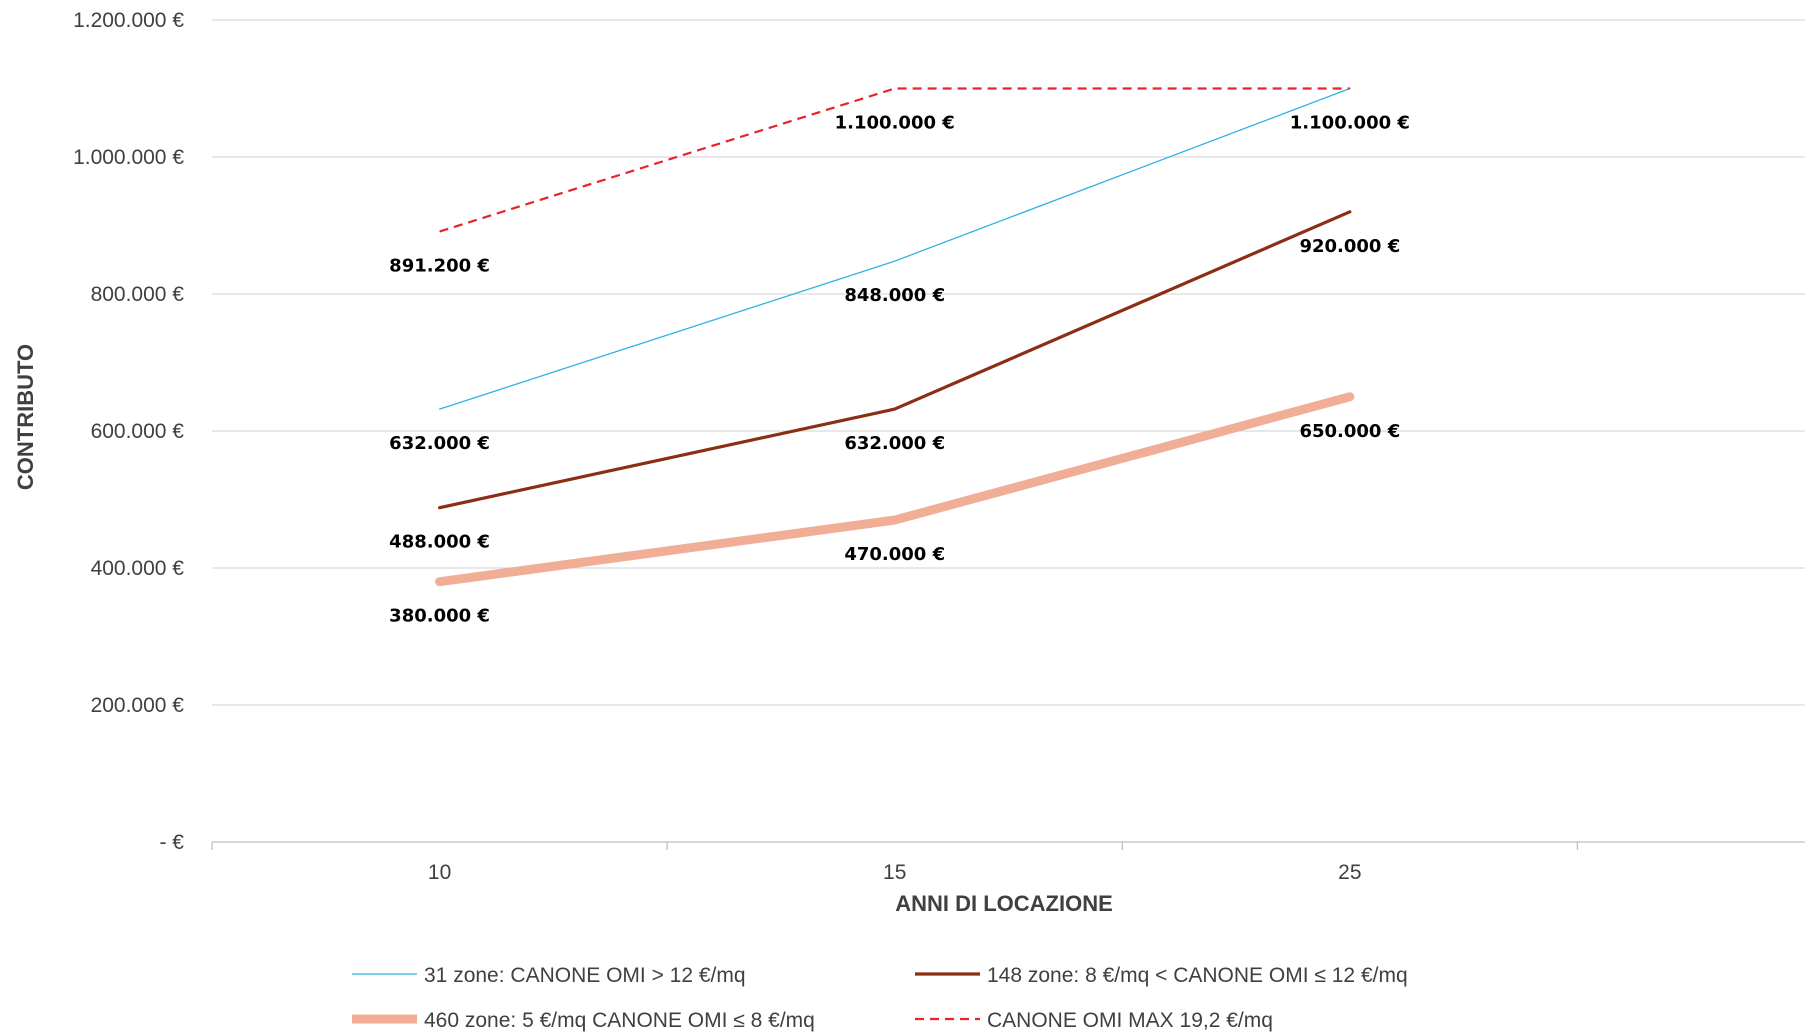 The image size is (1807, 1036). I want to click on legend-label: 31 zone: CANONE OMI > 12 €/mq, so click(585, 975).